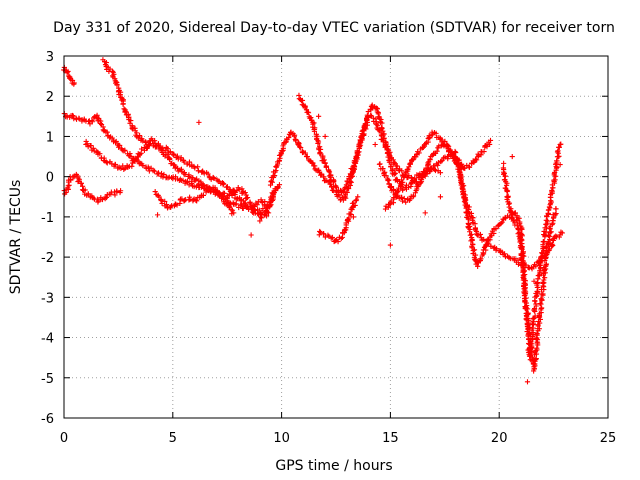 The height and width of the screenshot is (480, 640). Describe the element at coordinates (338, 219) in the screenshot. I see `series-track-i` at that location.